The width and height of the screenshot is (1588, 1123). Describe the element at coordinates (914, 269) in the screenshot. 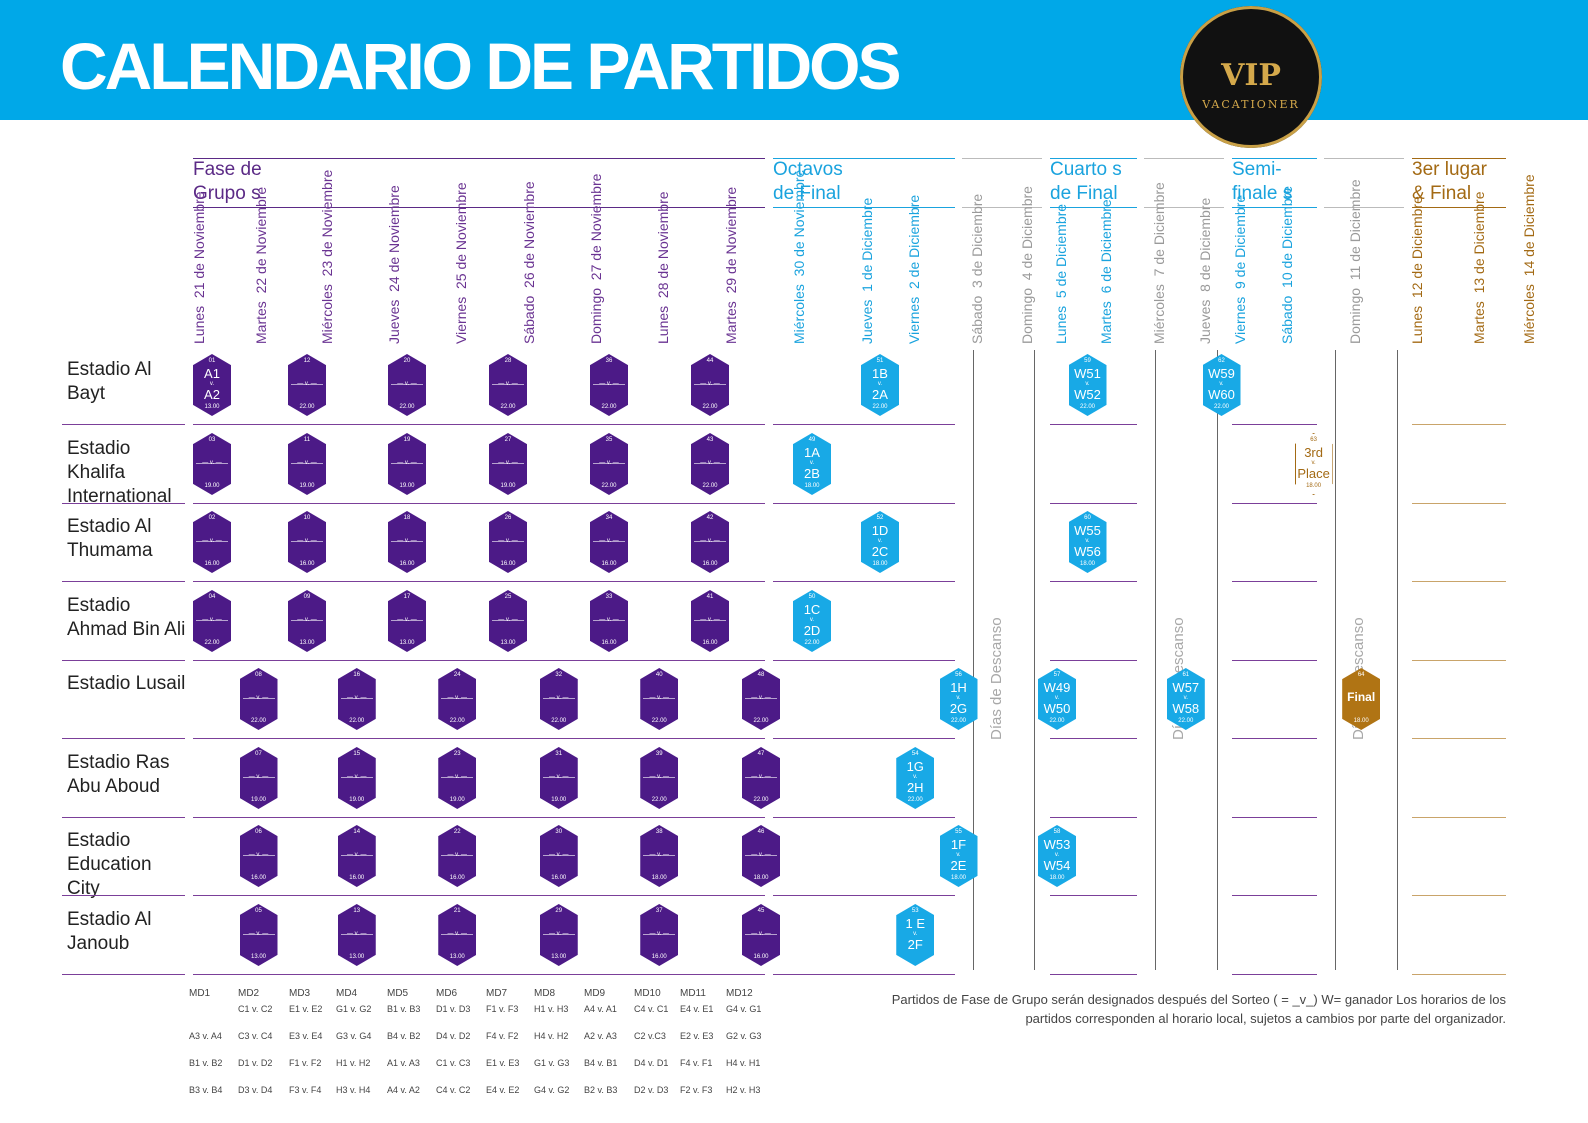

I see `date-label: Viernes 2 de Diciembre` at that location.